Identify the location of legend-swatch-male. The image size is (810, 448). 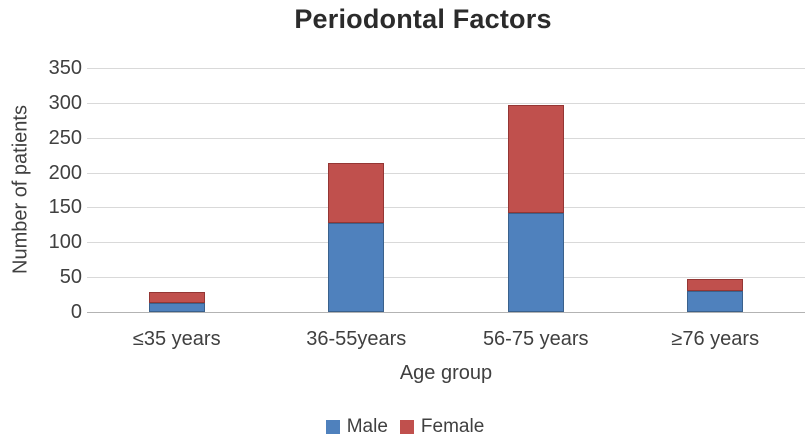
(332, 427).